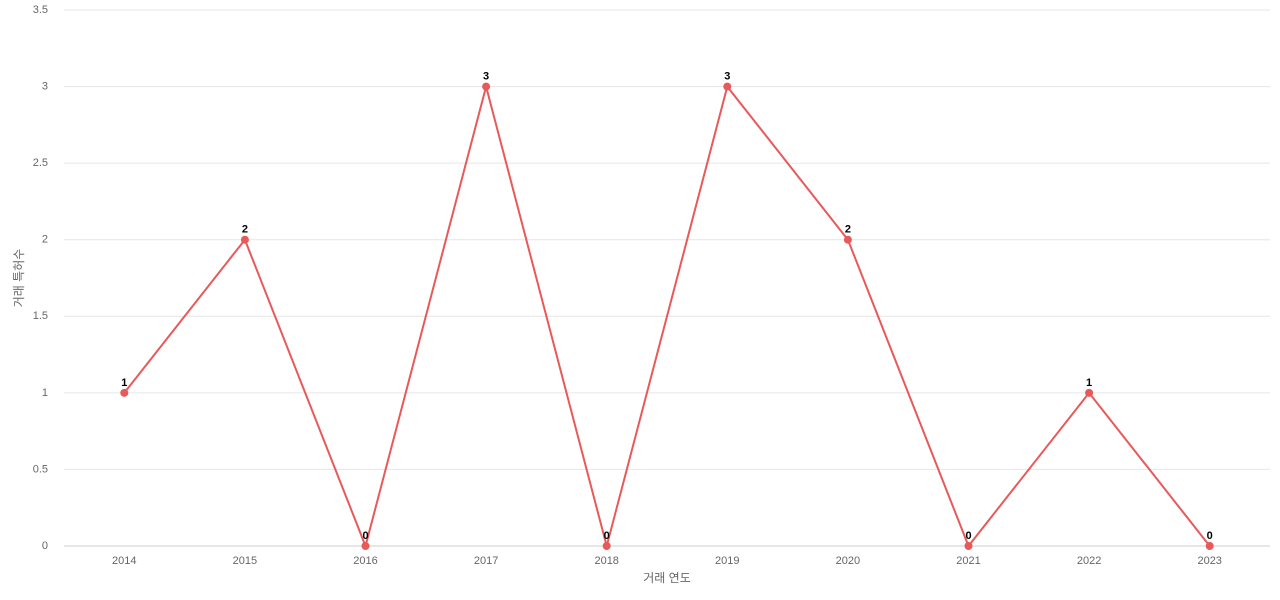 The image size is (1280, 600). I want to click on x-tick-label: 2016, so click(365, 561).